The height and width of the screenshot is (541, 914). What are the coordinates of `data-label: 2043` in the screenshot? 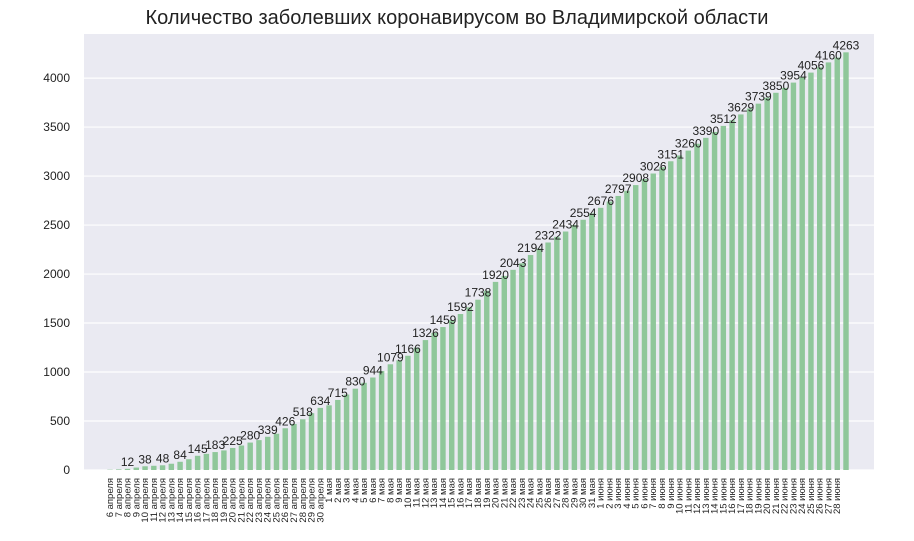 It's located at (513, 263).